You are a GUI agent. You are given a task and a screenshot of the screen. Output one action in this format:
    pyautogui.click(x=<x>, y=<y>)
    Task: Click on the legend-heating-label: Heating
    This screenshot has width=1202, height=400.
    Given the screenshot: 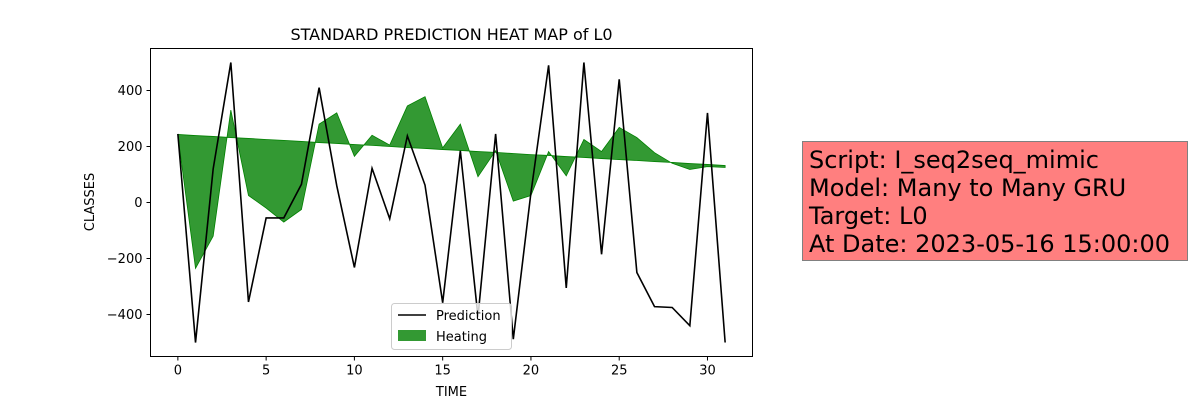 What is the action you would take?
    pyautogui.click(x=461, y=337)
    